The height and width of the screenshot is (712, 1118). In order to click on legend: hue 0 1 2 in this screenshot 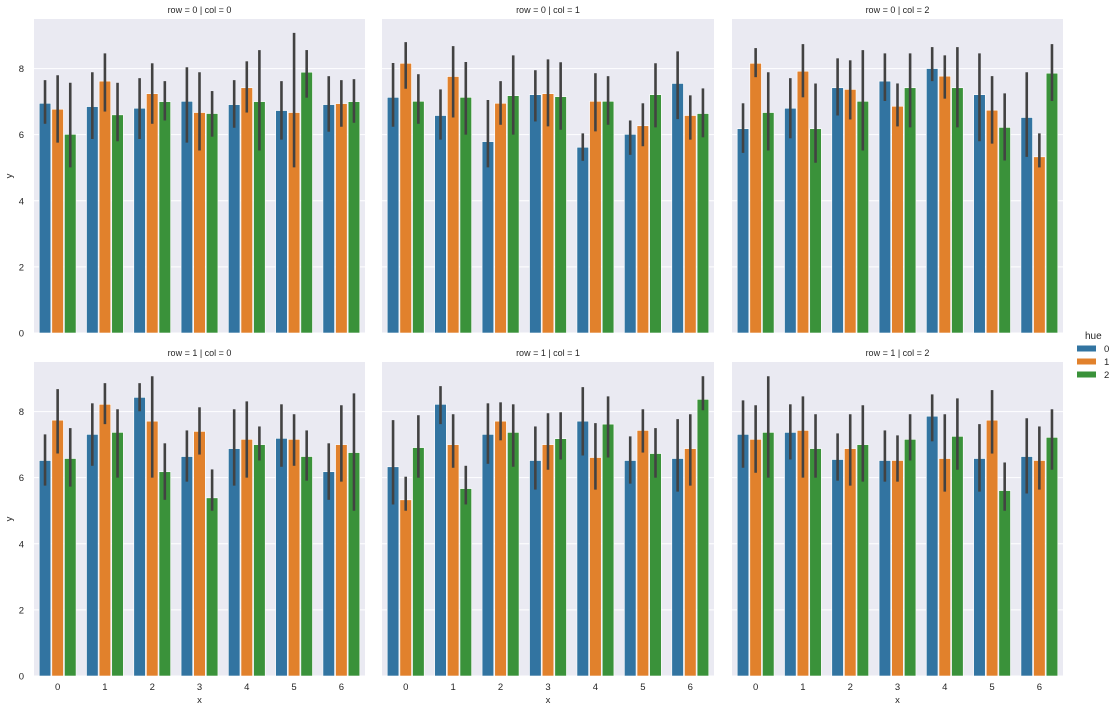, I will do `click(1093, 356)`.